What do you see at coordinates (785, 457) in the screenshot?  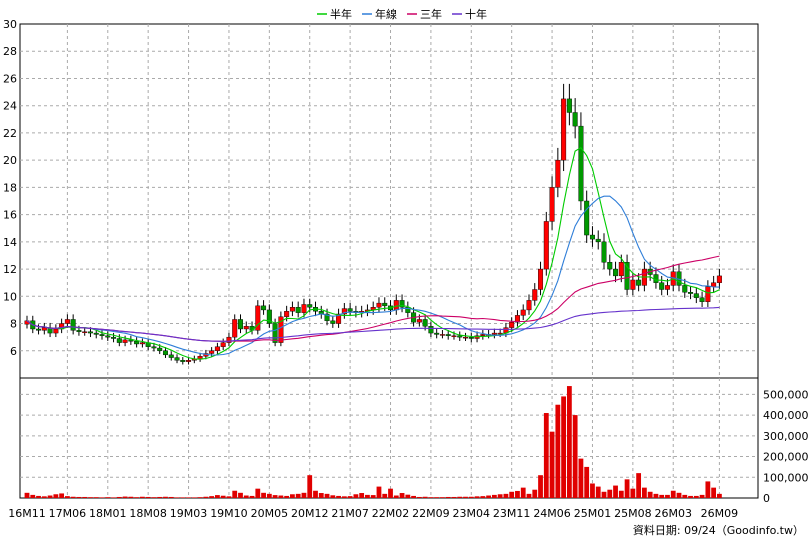 I see `volume-tick-label: 200,000` at bounding box center [785, 457].